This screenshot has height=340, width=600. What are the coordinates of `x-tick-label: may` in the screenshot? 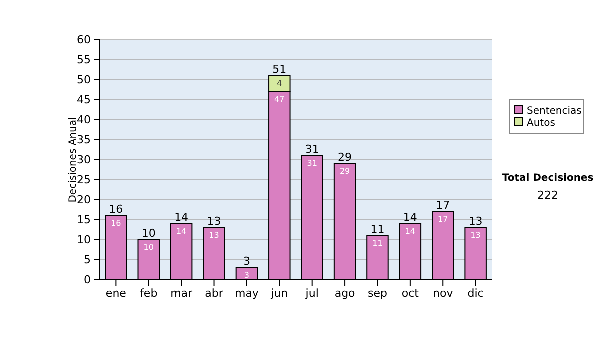 It's located at (247, 293).